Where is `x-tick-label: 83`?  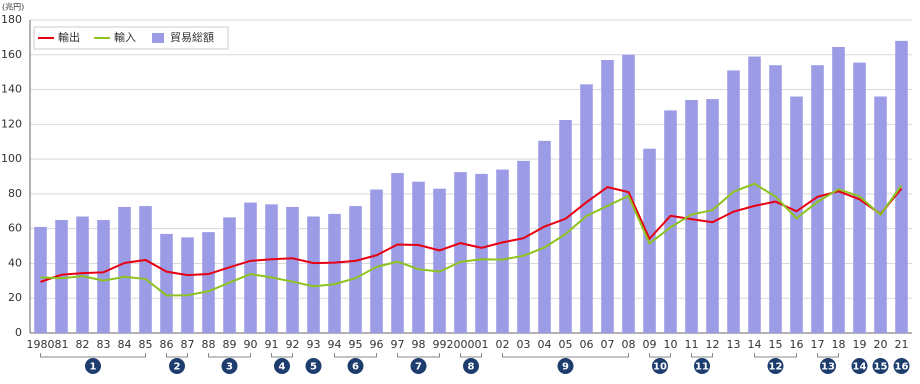 x-tick-label: 83 is located at coordinates (104, 344).